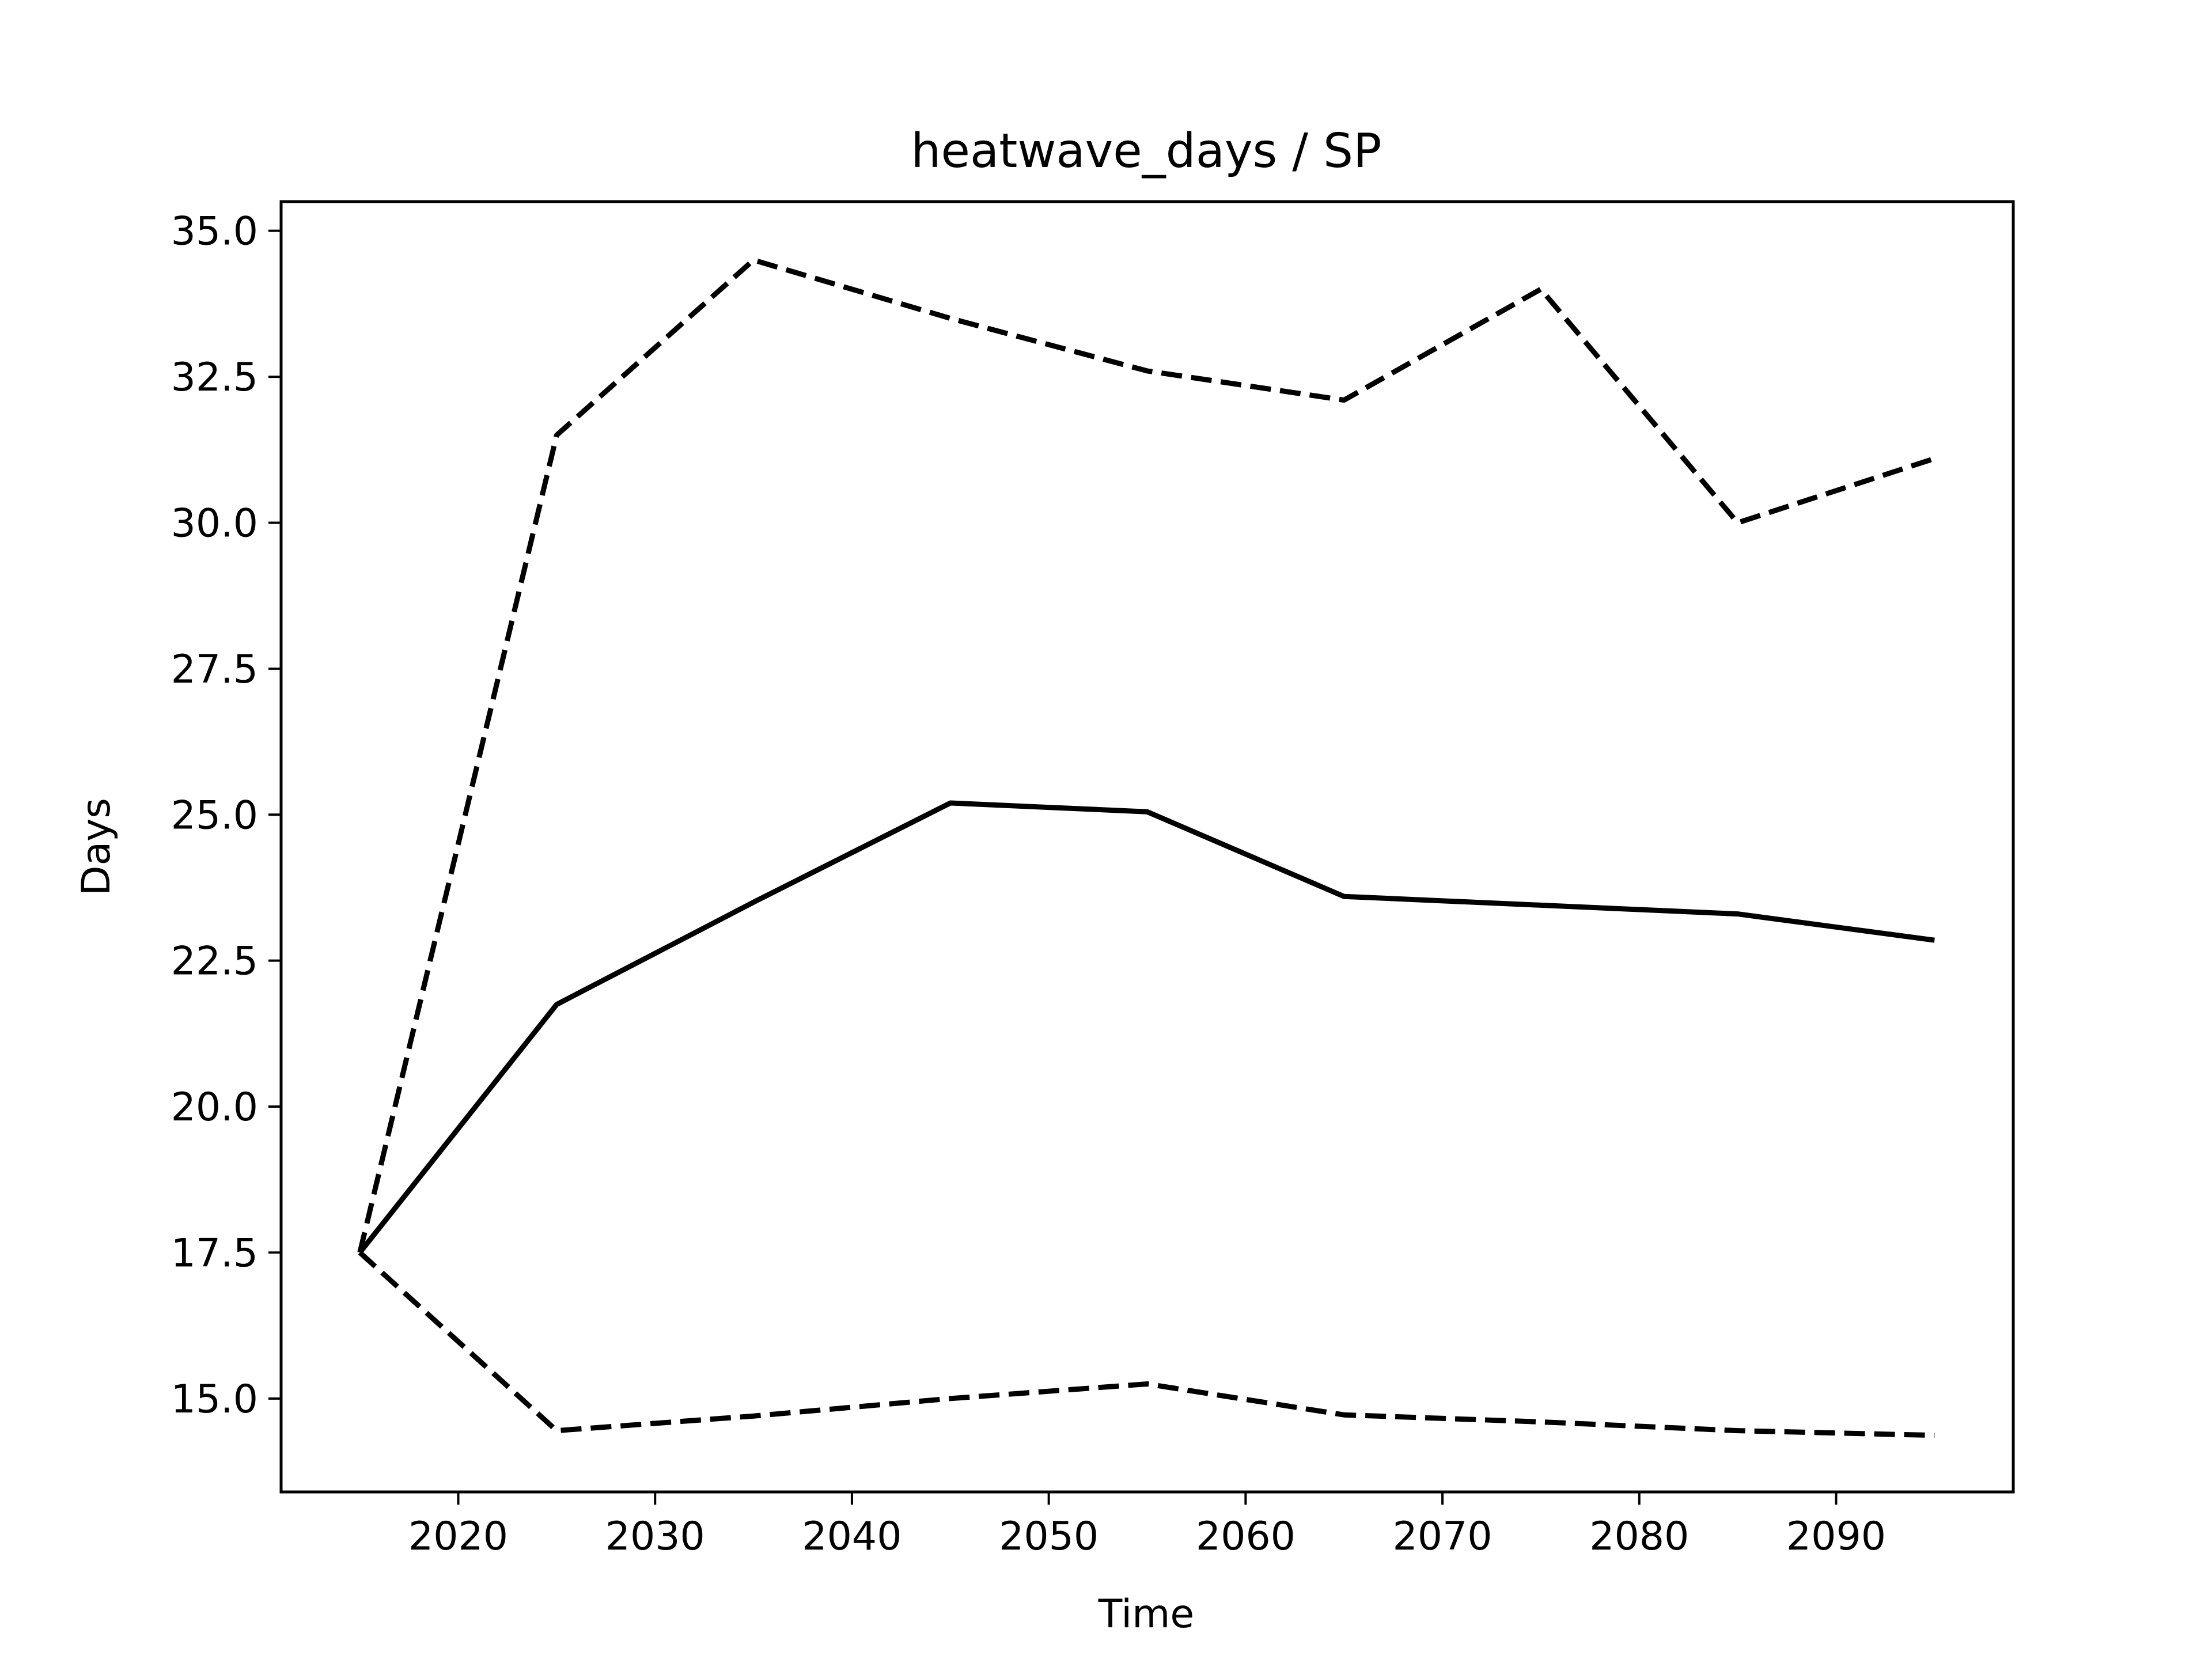  Describe the element at coordinates (1146, 151) in the screenshot. I see `chart-title: heatwave_days / SP` at that location.